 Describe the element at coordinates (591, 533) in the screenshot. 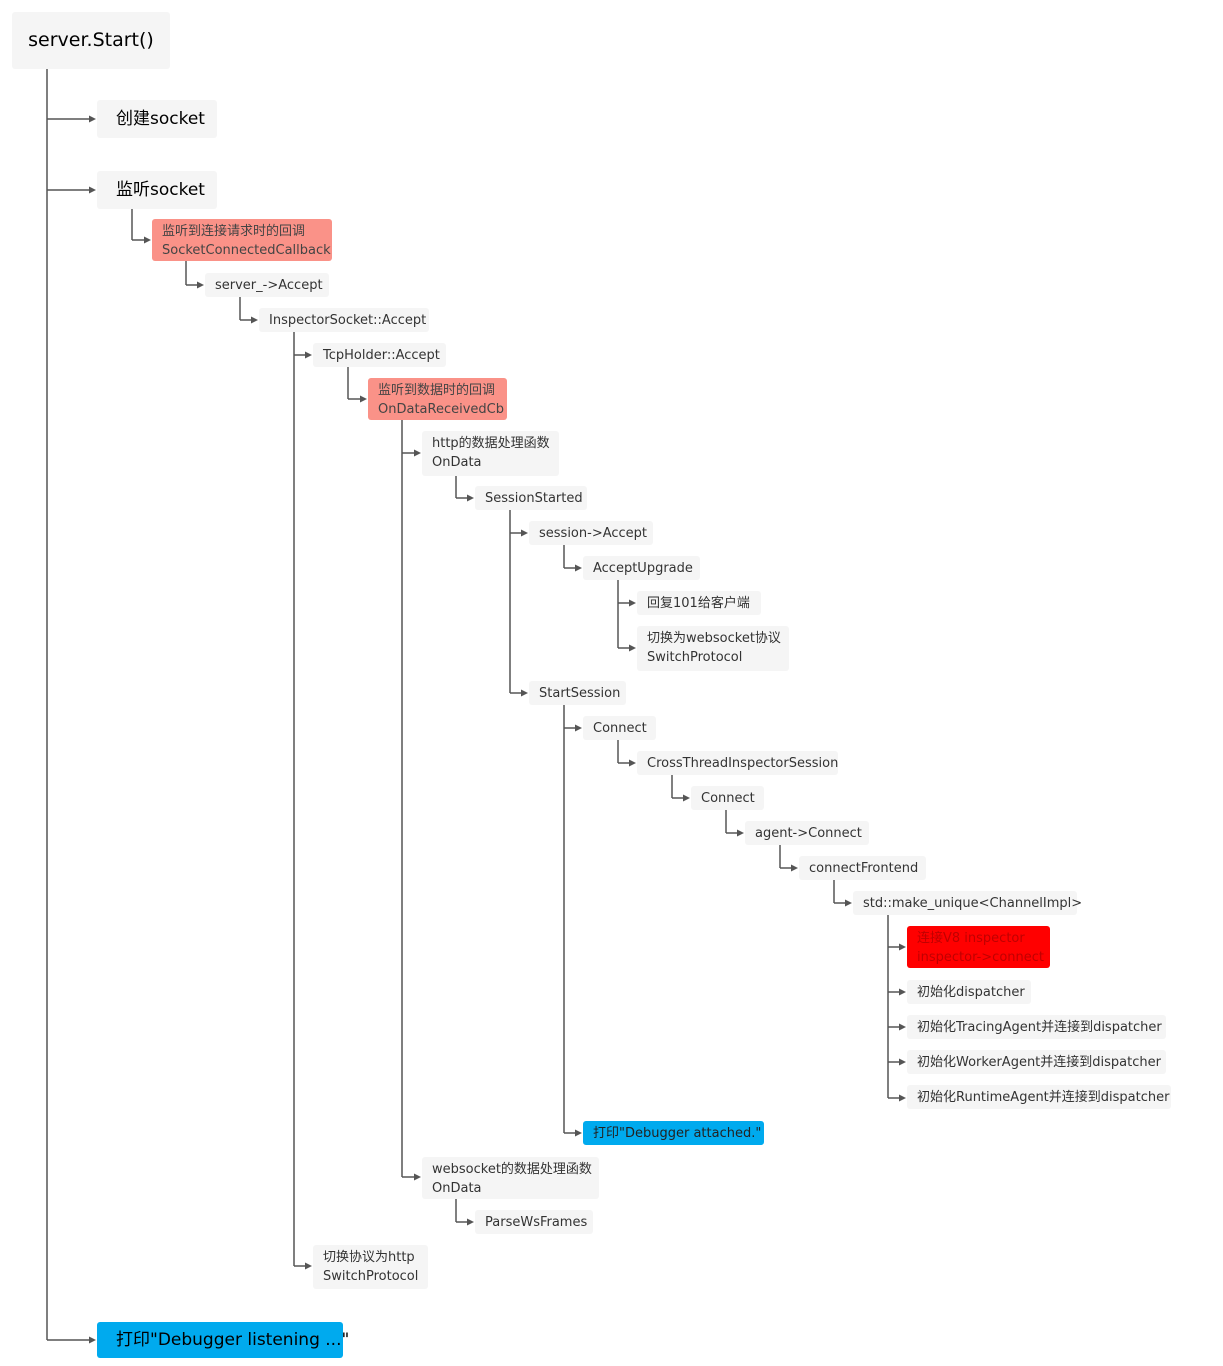

I see `node-session-accept: session->Accept` at that location.